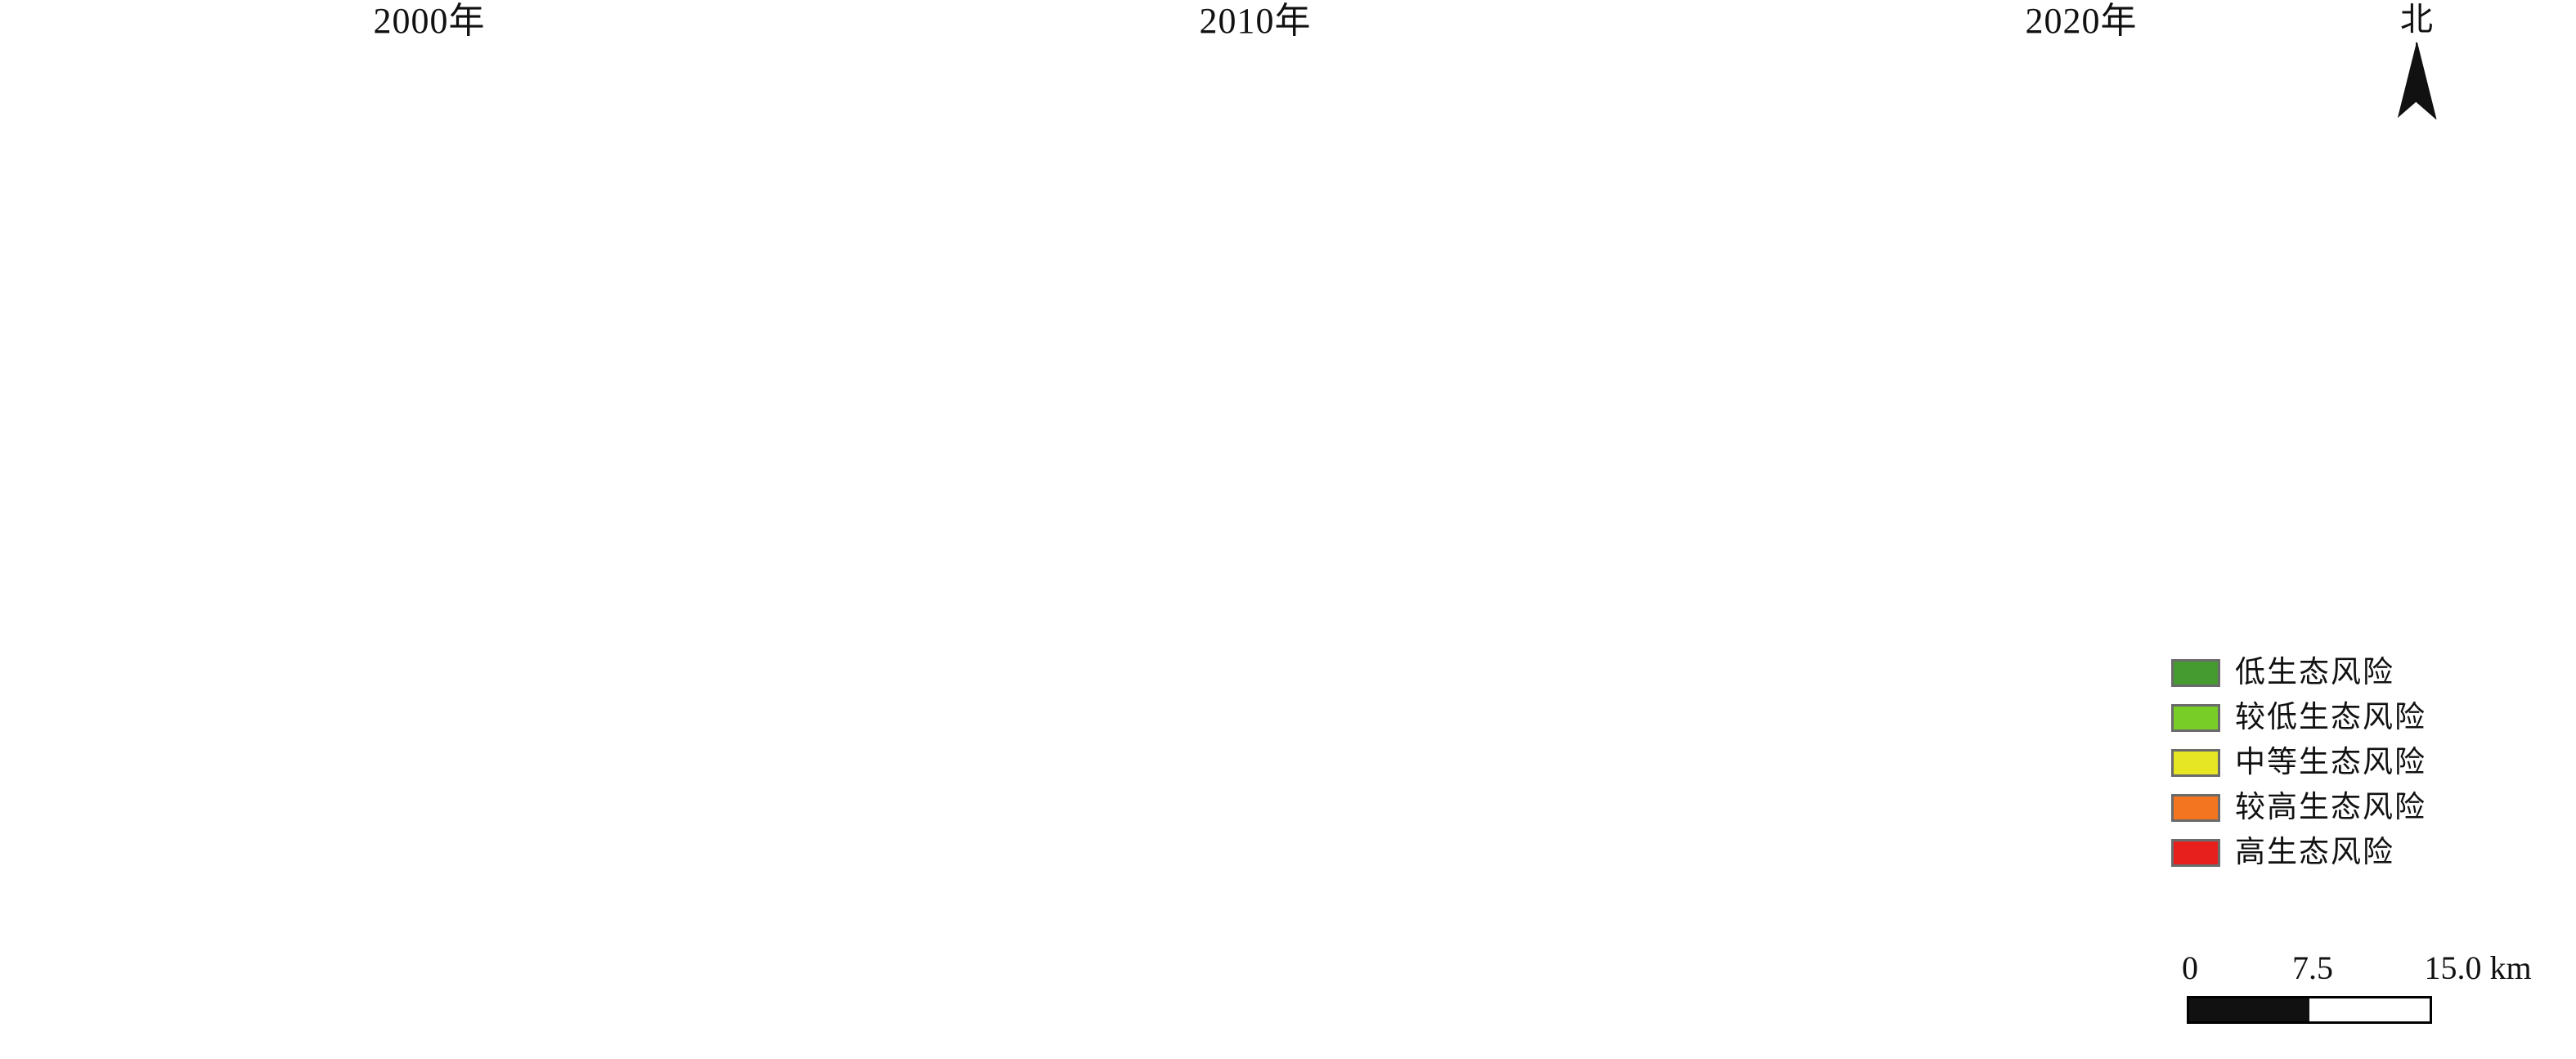 Image resolution: width=2576 pixels, height=1059 pixels. I want to click on scale-bar-graphic, so click(2309, 1010).